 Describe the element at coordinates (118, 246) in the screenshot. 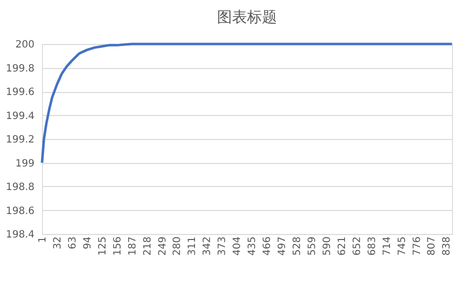

I see `x-tick-label: 156` at that location.